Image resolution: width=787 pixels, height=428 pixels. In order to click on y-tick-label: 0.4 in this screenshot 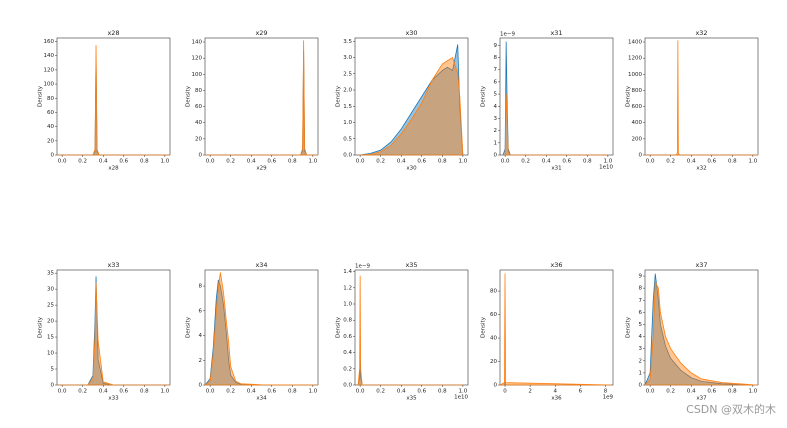, I will do `click(347, 353)`.